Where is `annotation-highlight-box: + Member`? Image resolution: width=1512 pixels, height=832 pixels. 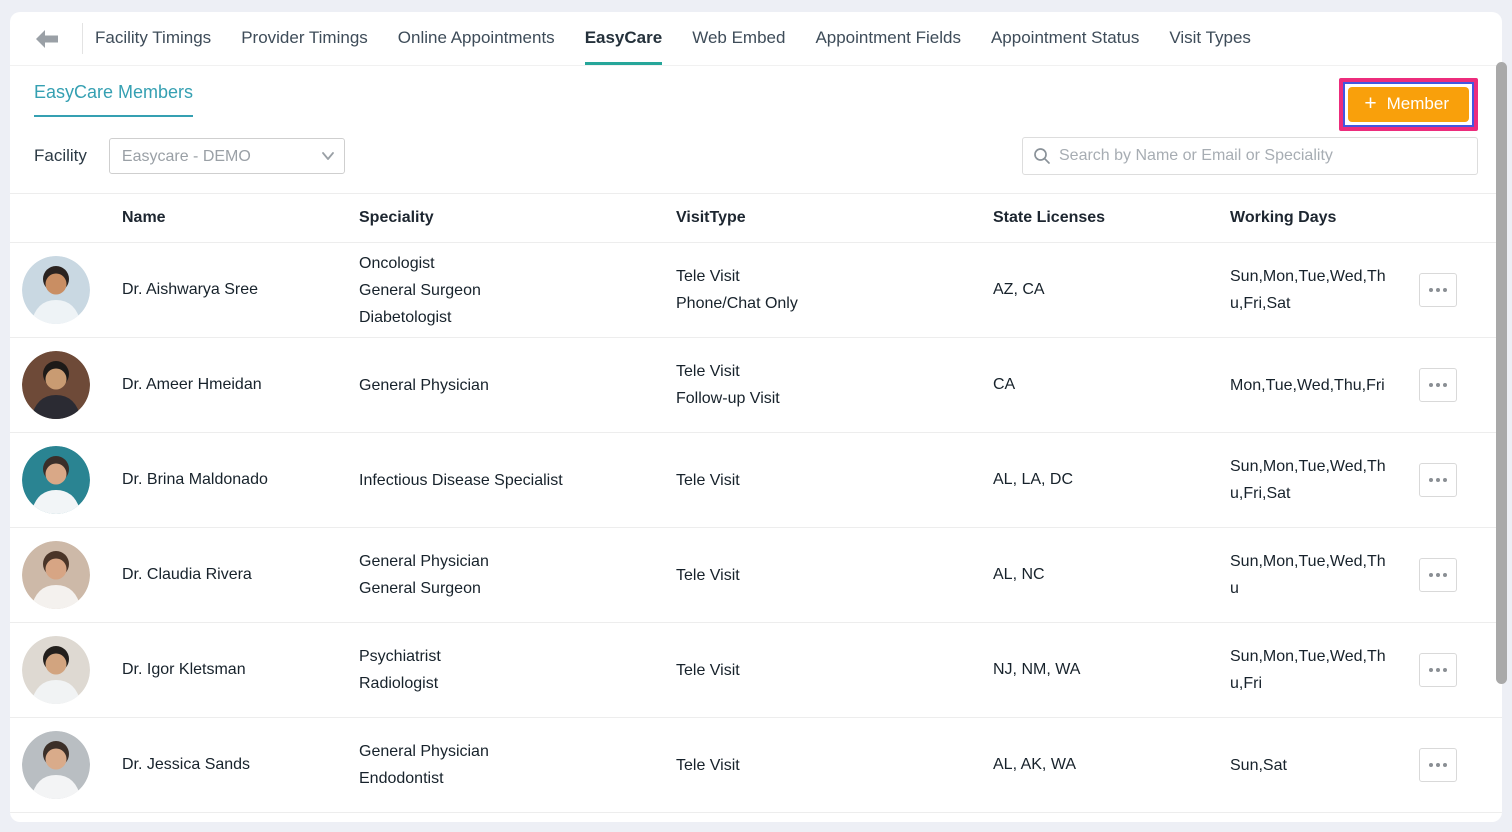 annotation-highlight-box: + Member is located at coordinates (1408, 104).